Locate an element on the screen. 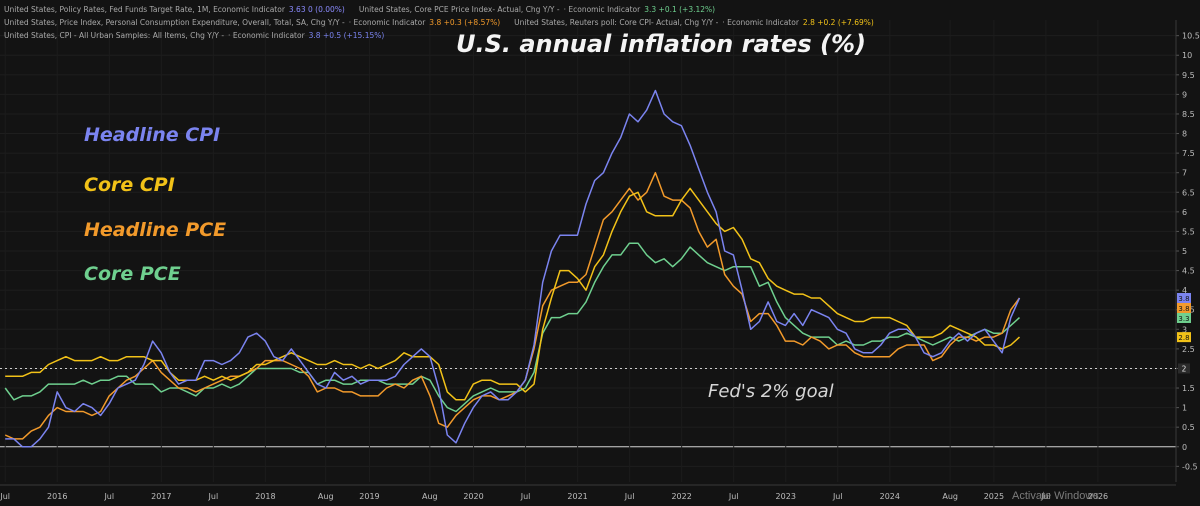 The width and height of the screenshot is (1200, 506). y-tick-label: 3 is located at coordinates (1184, 329).